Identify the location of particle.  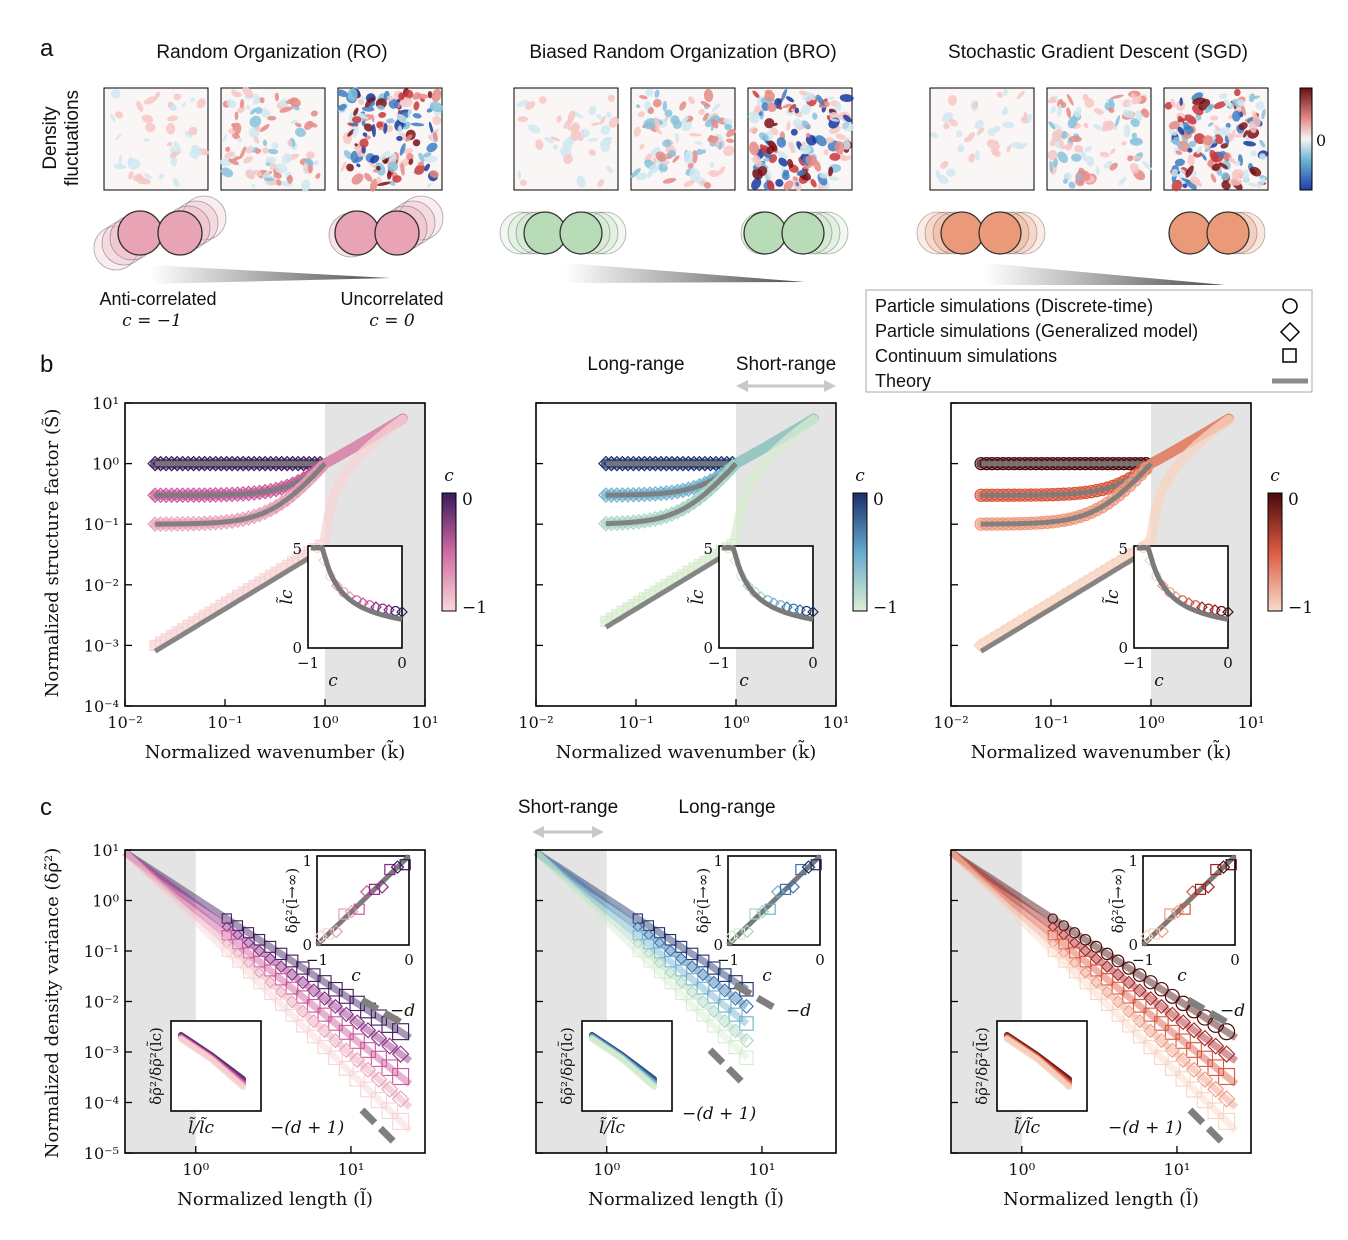
(803, 233).